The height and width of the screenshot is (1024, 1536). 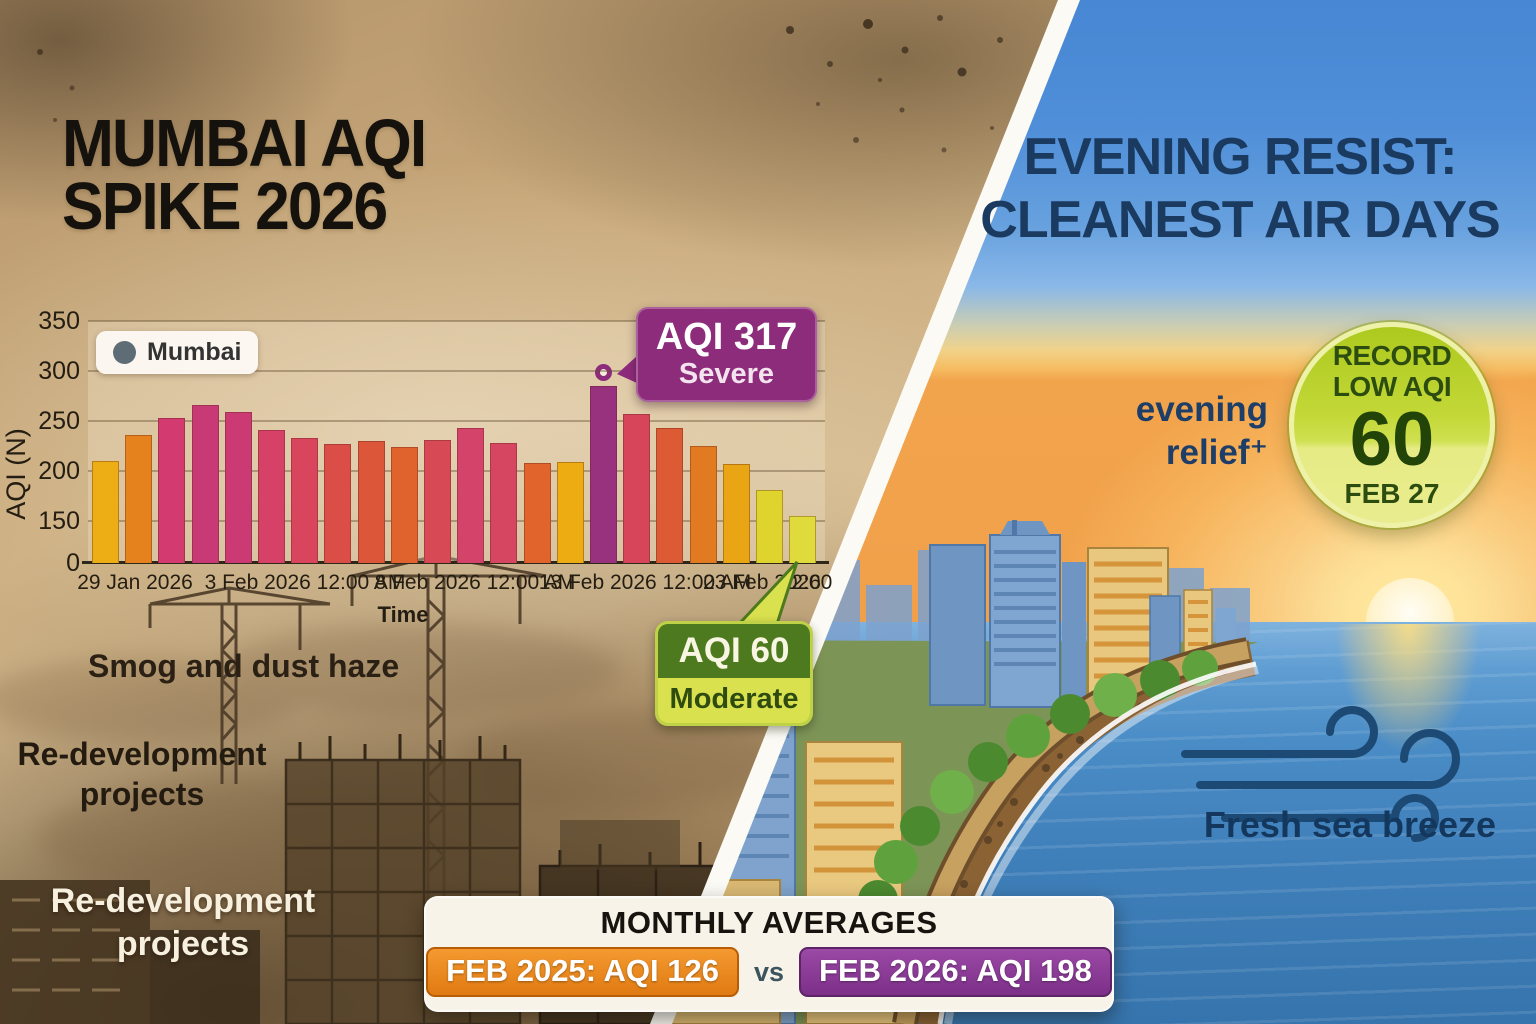 I want to click on monthly-averages-row: FEB 2025: AQI 126 vs FEB 2026: AQI 198, so click(x=769, y=972).